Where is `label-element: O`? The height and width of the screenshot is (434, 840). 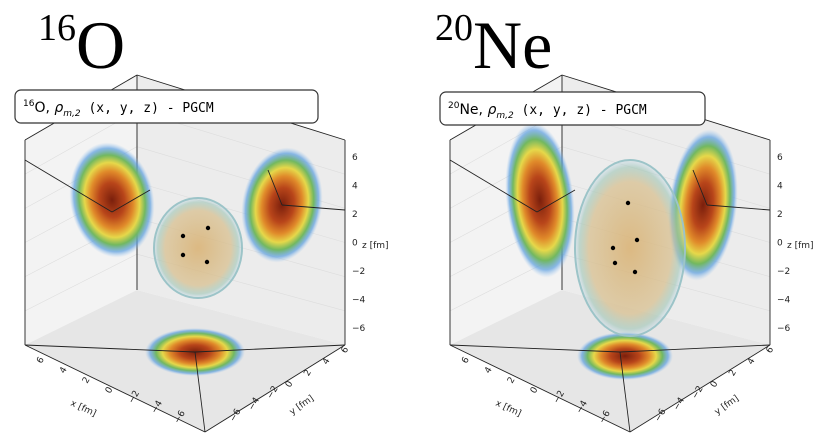
label-element: O is located at coordinates (39, 108).